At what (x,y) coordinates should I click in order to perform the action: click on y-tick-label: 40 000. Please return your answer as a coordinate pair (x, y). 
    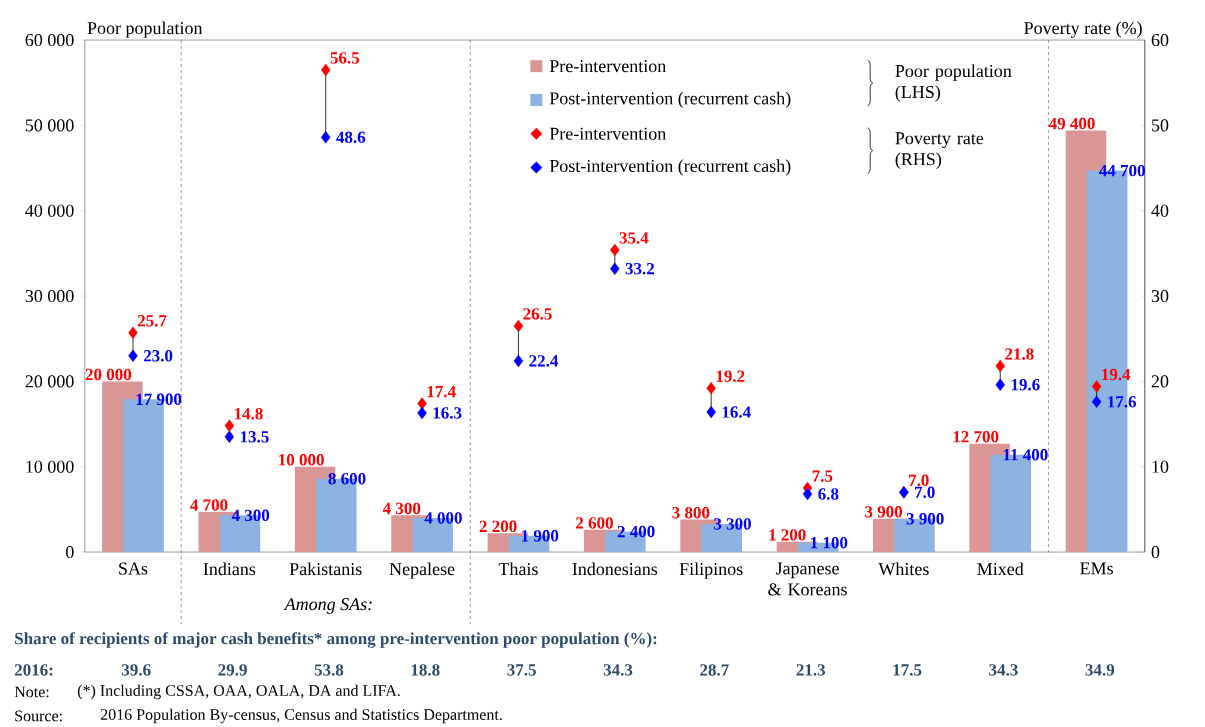
    Looking at the image, I should click on (49, 210).